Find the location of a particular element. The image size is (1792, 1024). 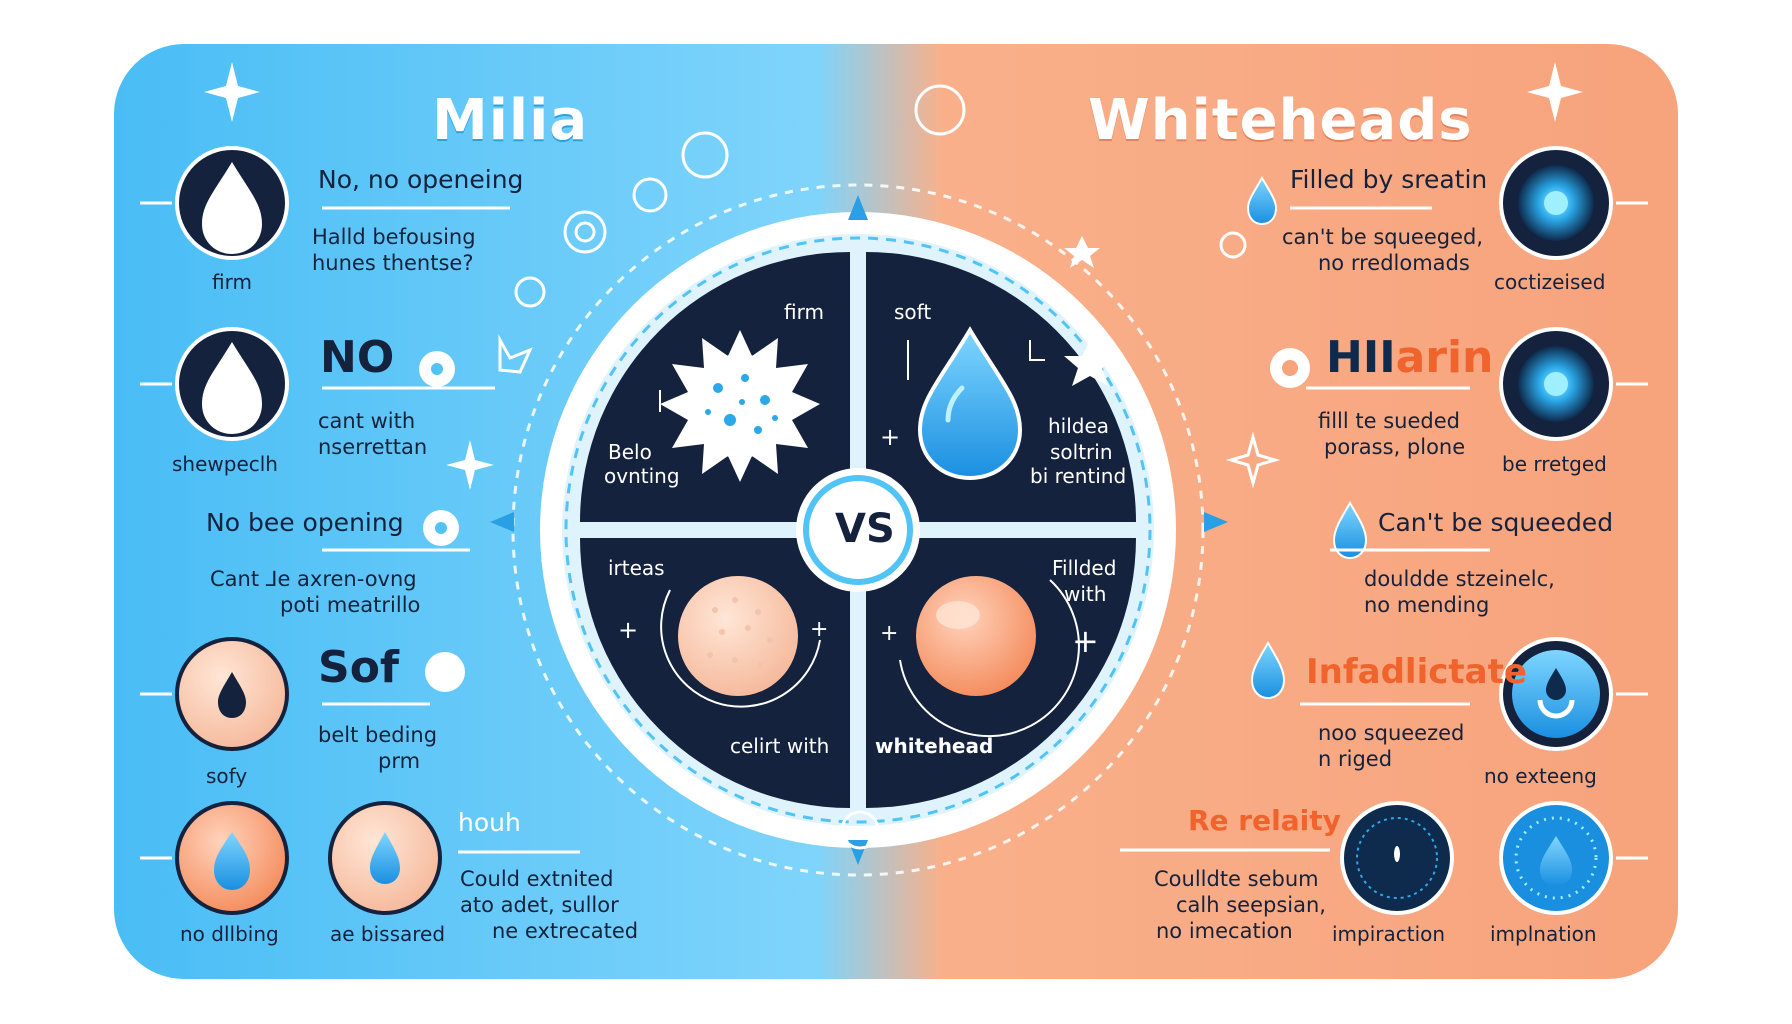

wh-row5-caption-1: impiraction is located at coordinates (1389, 934).